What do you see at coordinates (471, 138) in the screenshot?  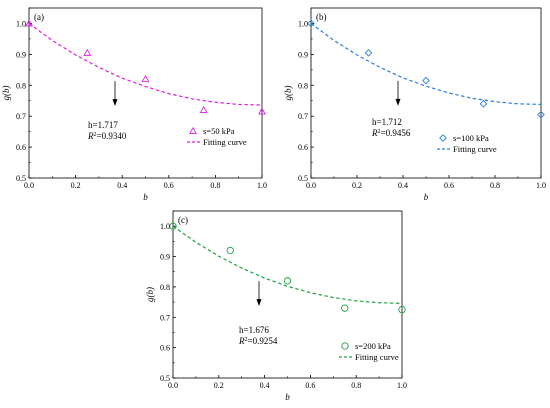 I see `legend-label-points: s=100 kPa` at bounding box center [471, 138].